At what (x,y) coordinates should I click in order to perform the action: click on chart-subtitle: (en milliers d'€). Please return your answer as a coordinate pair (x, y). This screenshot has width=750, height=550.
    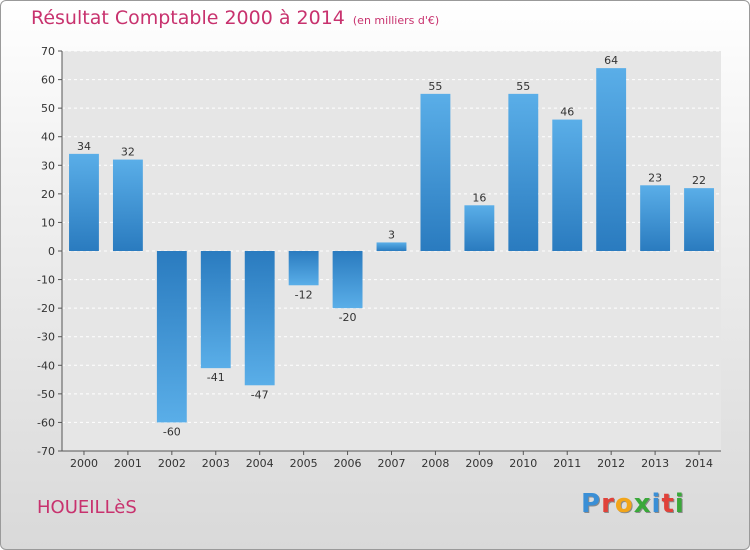
    Looking at the image, I should click on (396, 20).